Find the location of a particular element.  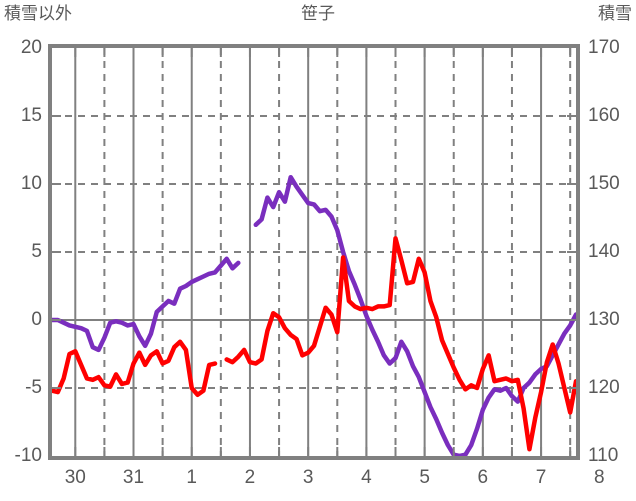

ytick-right-label: 160 is located at coordinates (604, 115).